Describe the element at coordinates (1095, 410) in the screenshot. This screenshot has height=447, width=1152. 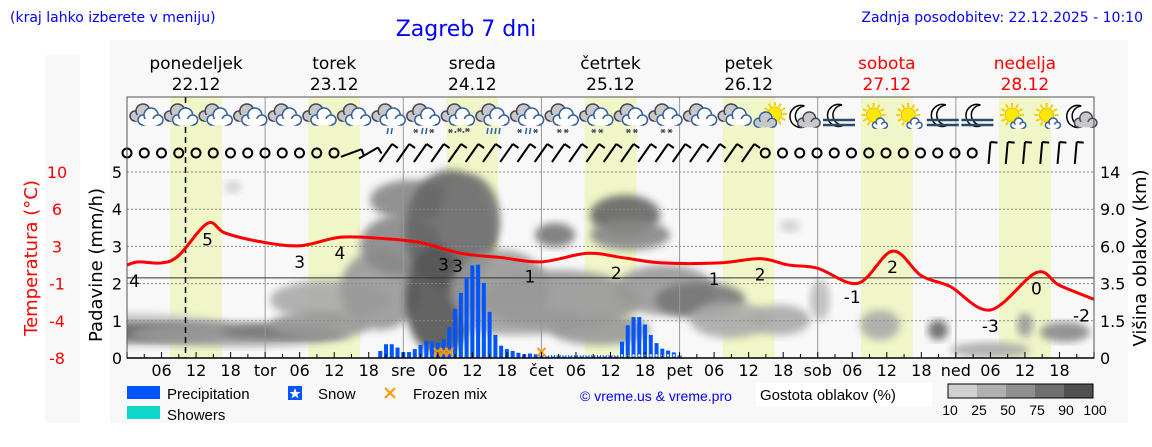
I see `density-step-label: 100` at that location.